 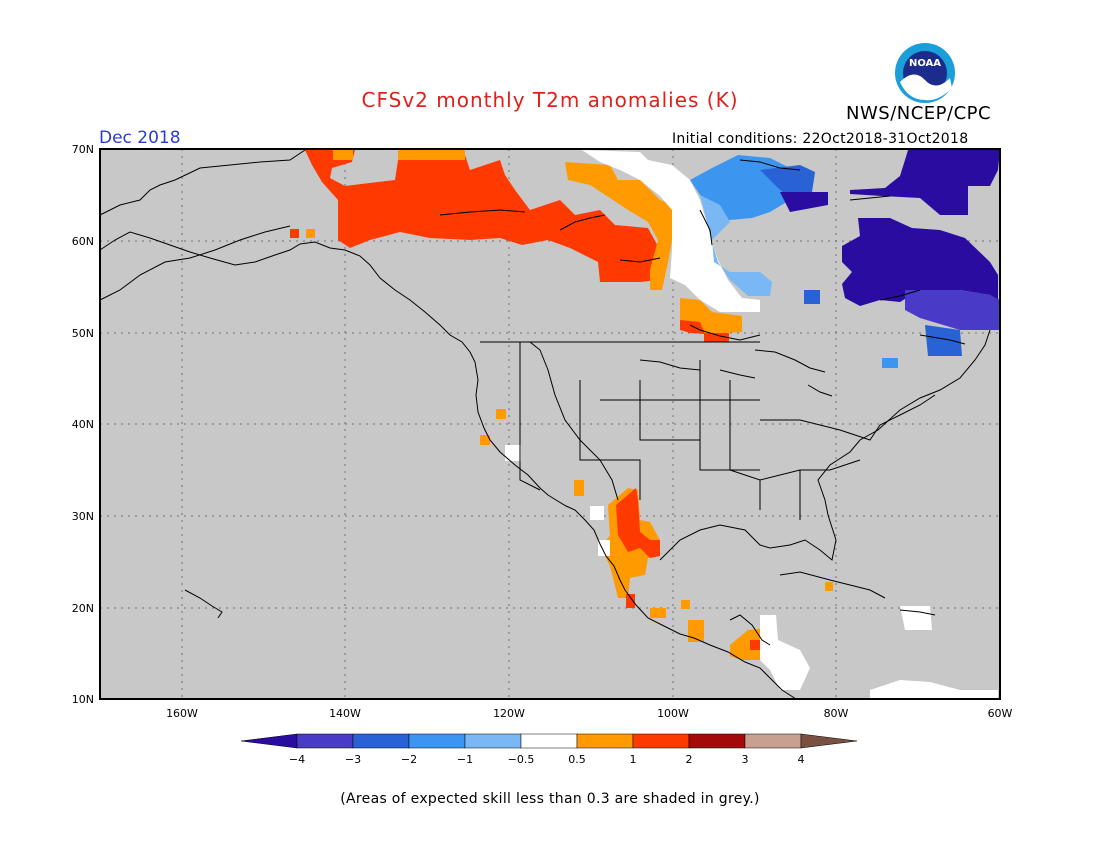 What do you see at coordinates (297, 759) in the screenshot?
I see `colorbar-label: −4` at bounding box center [297, 759].